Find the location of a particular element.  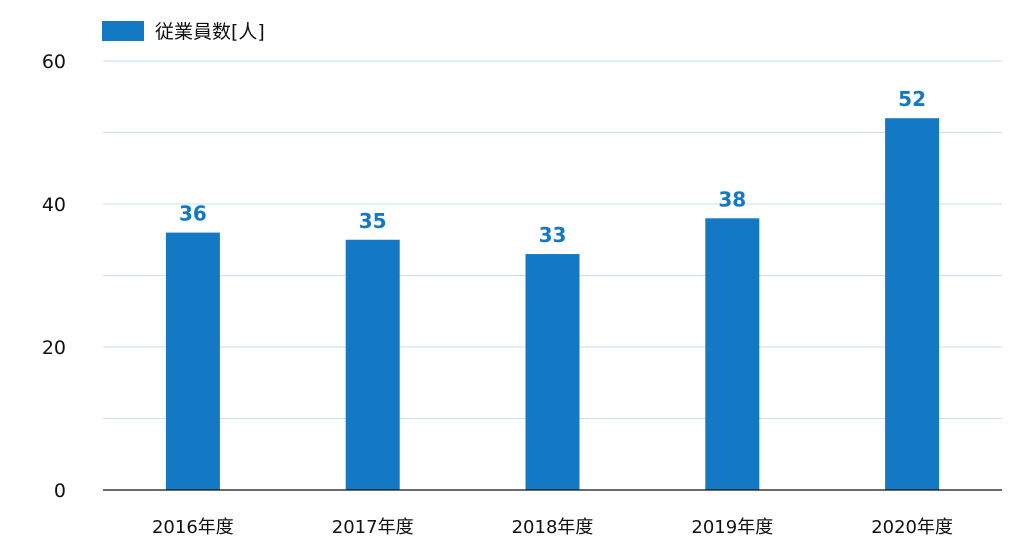

legend: 従業員数[人] is located at coordinates (183, 32).